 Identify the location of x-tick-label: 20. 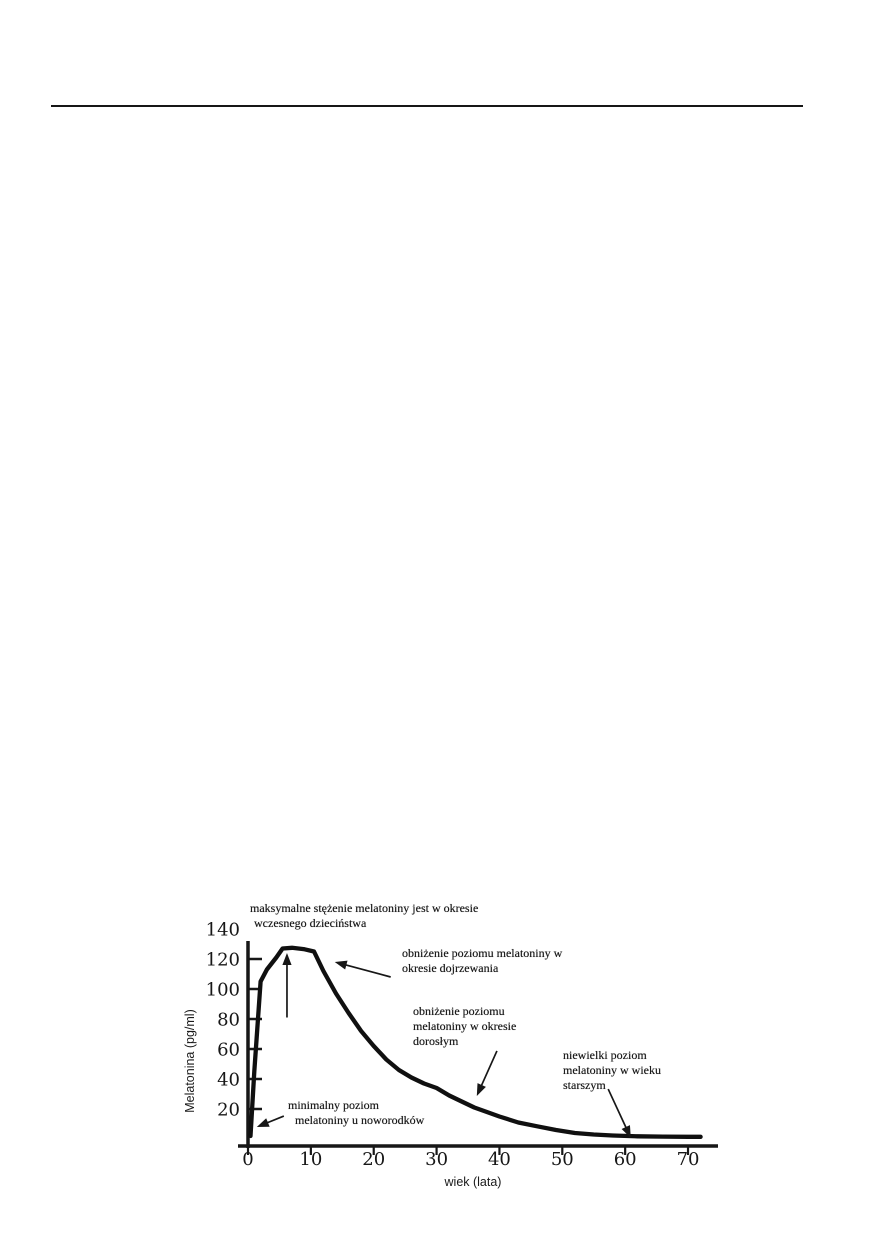
(373, 1159).